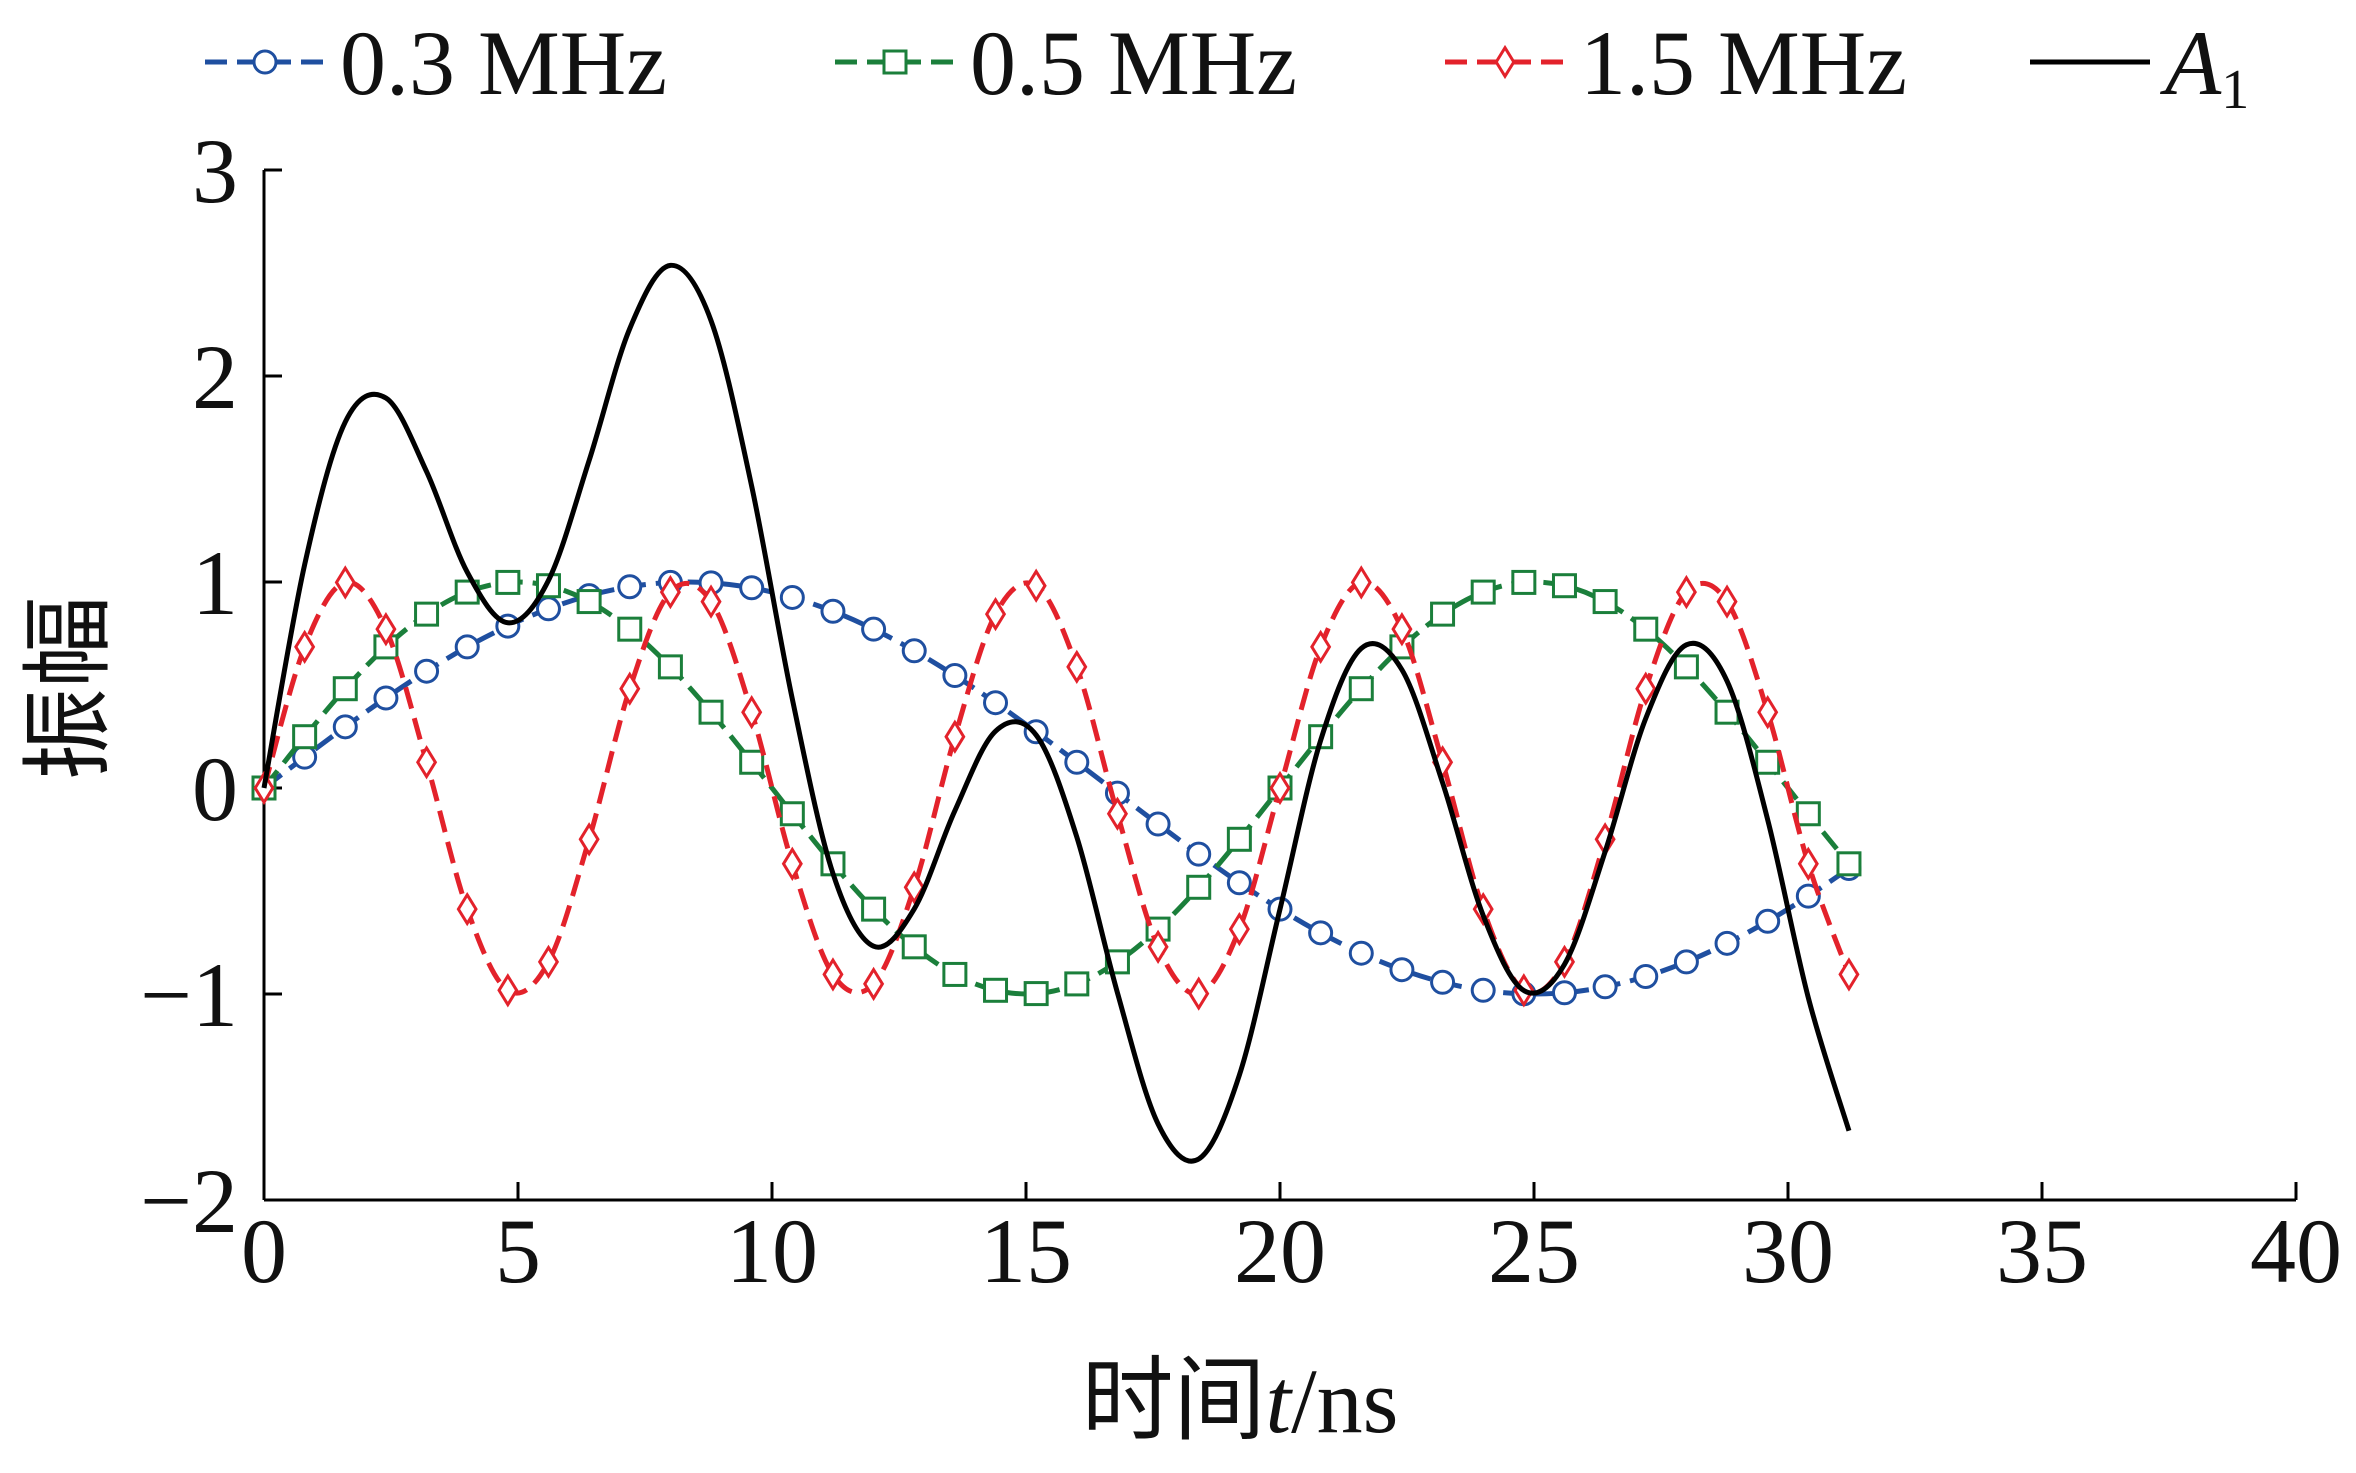 This screenshot has width=2356, height=1473. Describe the element at coordinates (1344, 1401) in the screenshot. I see `x-axis-title-suffix: /ns` at that location.